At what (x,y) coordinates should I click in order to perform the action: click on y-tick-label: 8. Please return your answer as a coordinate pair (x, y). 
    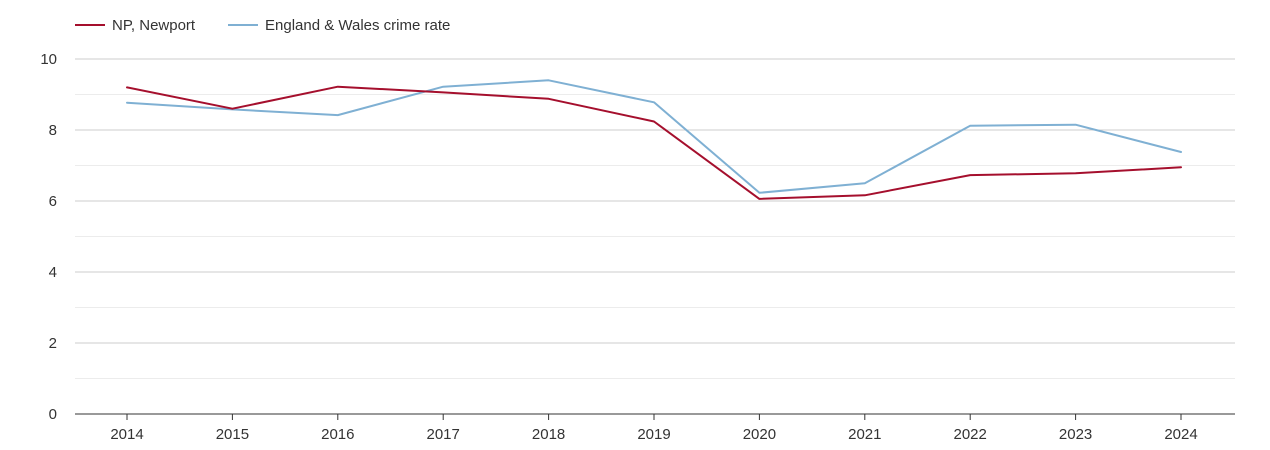
    Looking at the image, I should click on (53, 130).